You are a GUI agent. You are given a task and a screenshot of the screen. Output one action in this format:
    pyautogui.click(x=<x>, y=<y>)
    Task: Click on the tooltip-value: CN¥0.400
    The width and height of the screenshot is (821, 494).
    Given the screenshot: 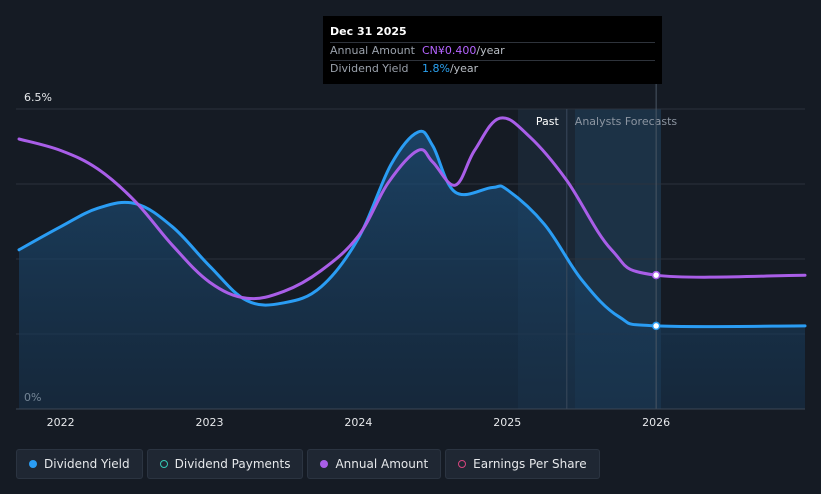 What is the action you would take?
    pyautogui.click(x=449, y=50)
    